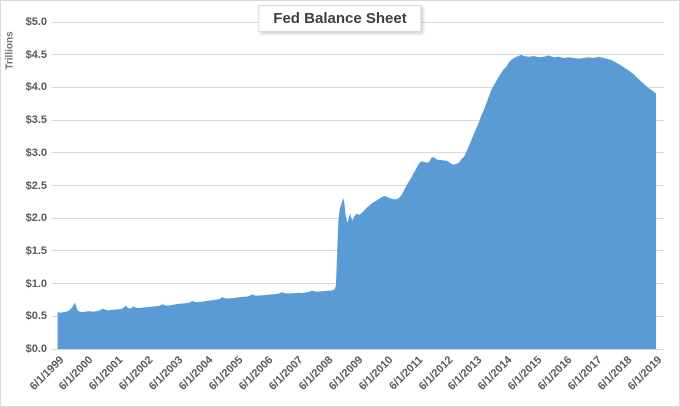 Image resolution: width=680 pixels, height=407 pixels. I want to click on chart-title: Fed Balance Sheet, so click(340, 18).